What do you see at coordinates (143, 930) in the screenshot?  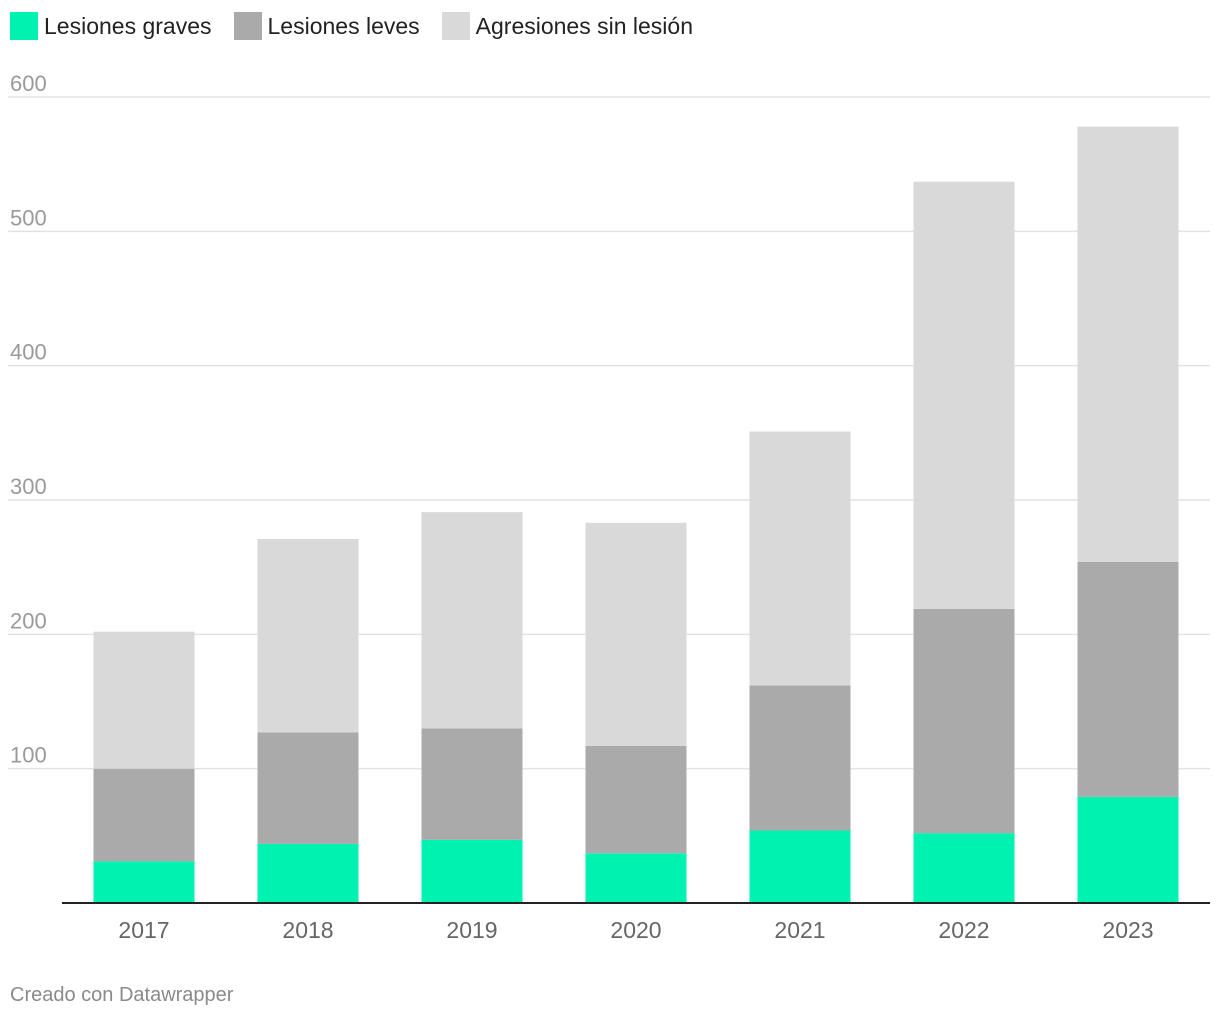 I see `x-tick-label-2017: 2017` at bounding box center [143, 930].